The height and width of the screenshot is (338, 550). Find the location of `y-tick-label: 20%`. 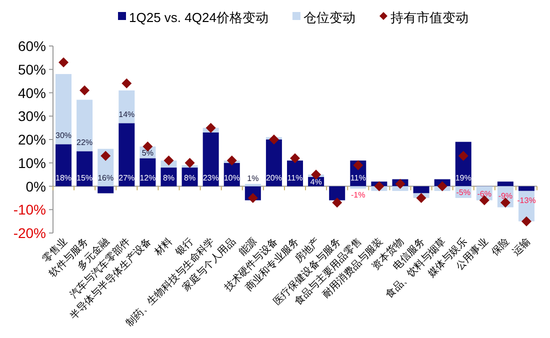

y-tick-label: 20% is located at coordinates (32, 140).